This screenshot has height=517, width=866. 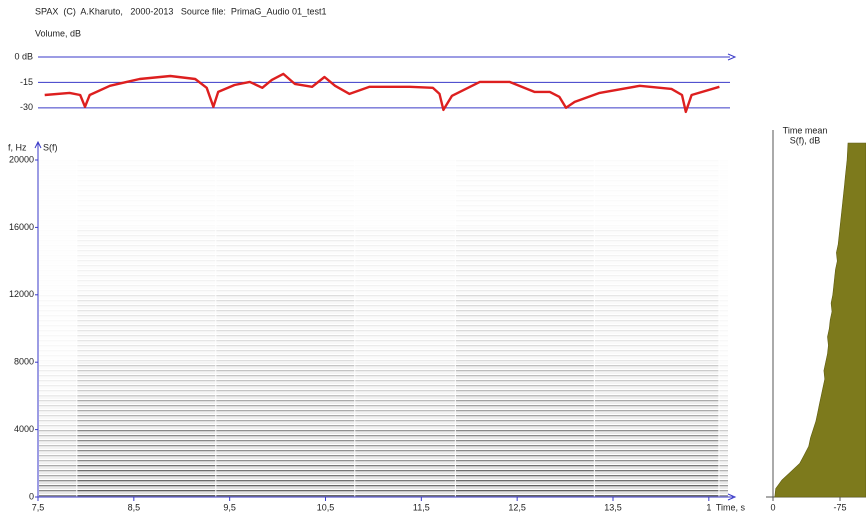 I want to click on panel-title: S(f), dB, so click(x=805, y=140).